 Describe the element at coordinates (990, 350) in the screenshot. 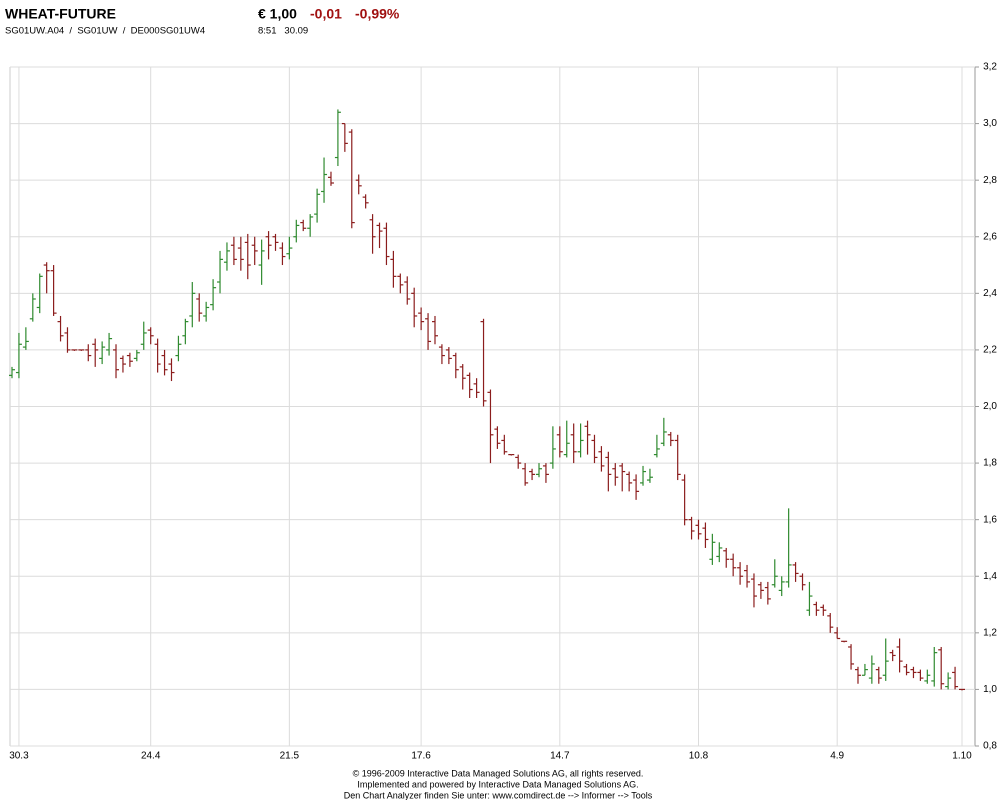

I see `y-tick-label: 2,2` at that location.